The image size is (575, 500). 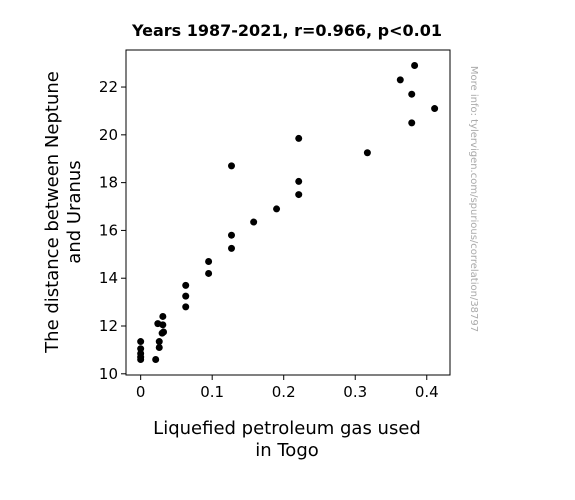 What do you see at coordinates (212, 392) in the screenshot?
I see `x-tick-label: 0.1` at bounding box center [212, 392].